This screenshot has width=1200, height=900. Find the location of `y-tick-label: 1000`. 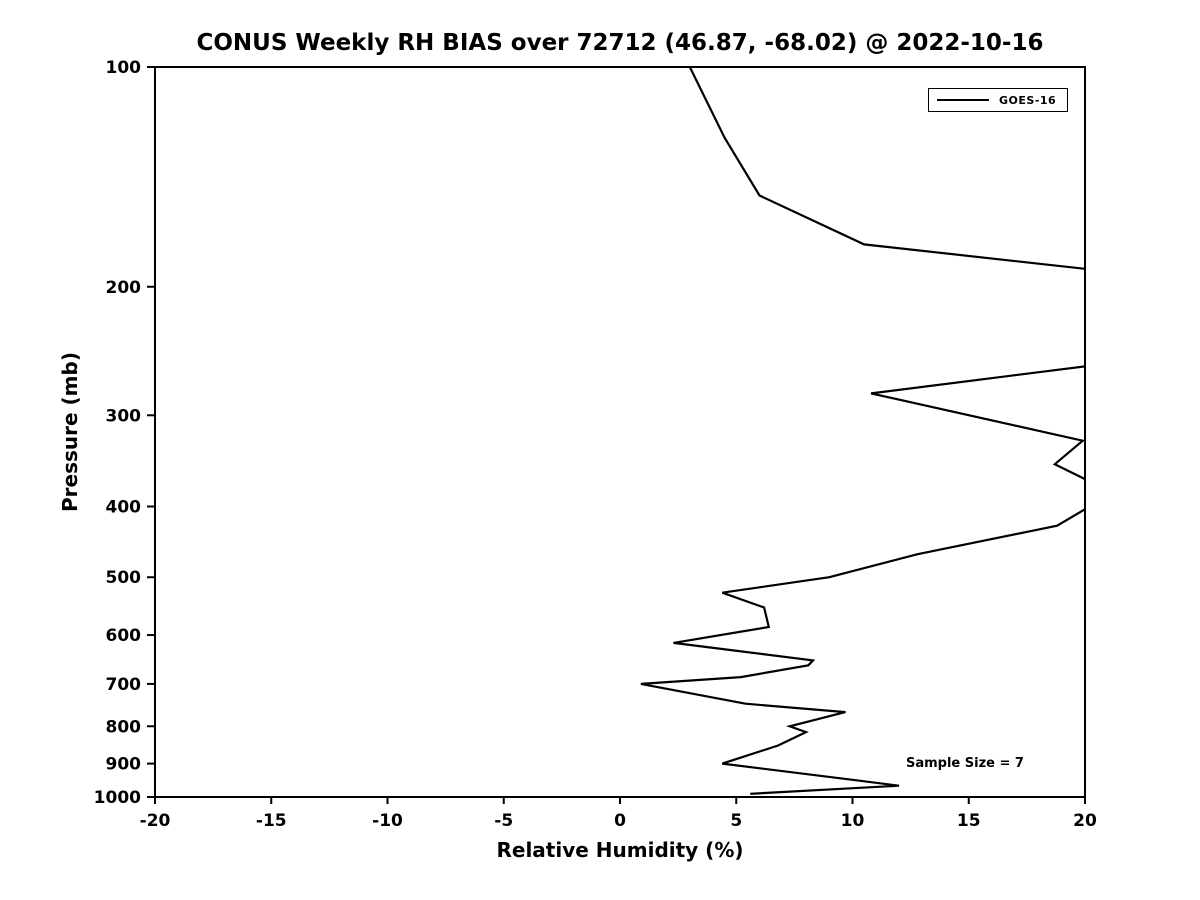

y-tick-label: 1000 is located at coordinates (117, 798).